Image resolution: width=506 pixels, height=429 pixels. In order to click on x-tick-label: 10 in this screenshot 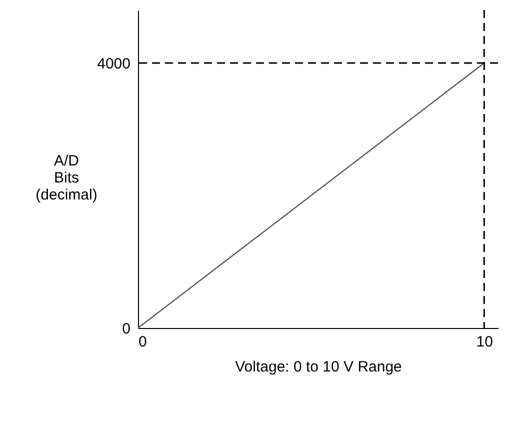, I will do `click(484, 342)`.